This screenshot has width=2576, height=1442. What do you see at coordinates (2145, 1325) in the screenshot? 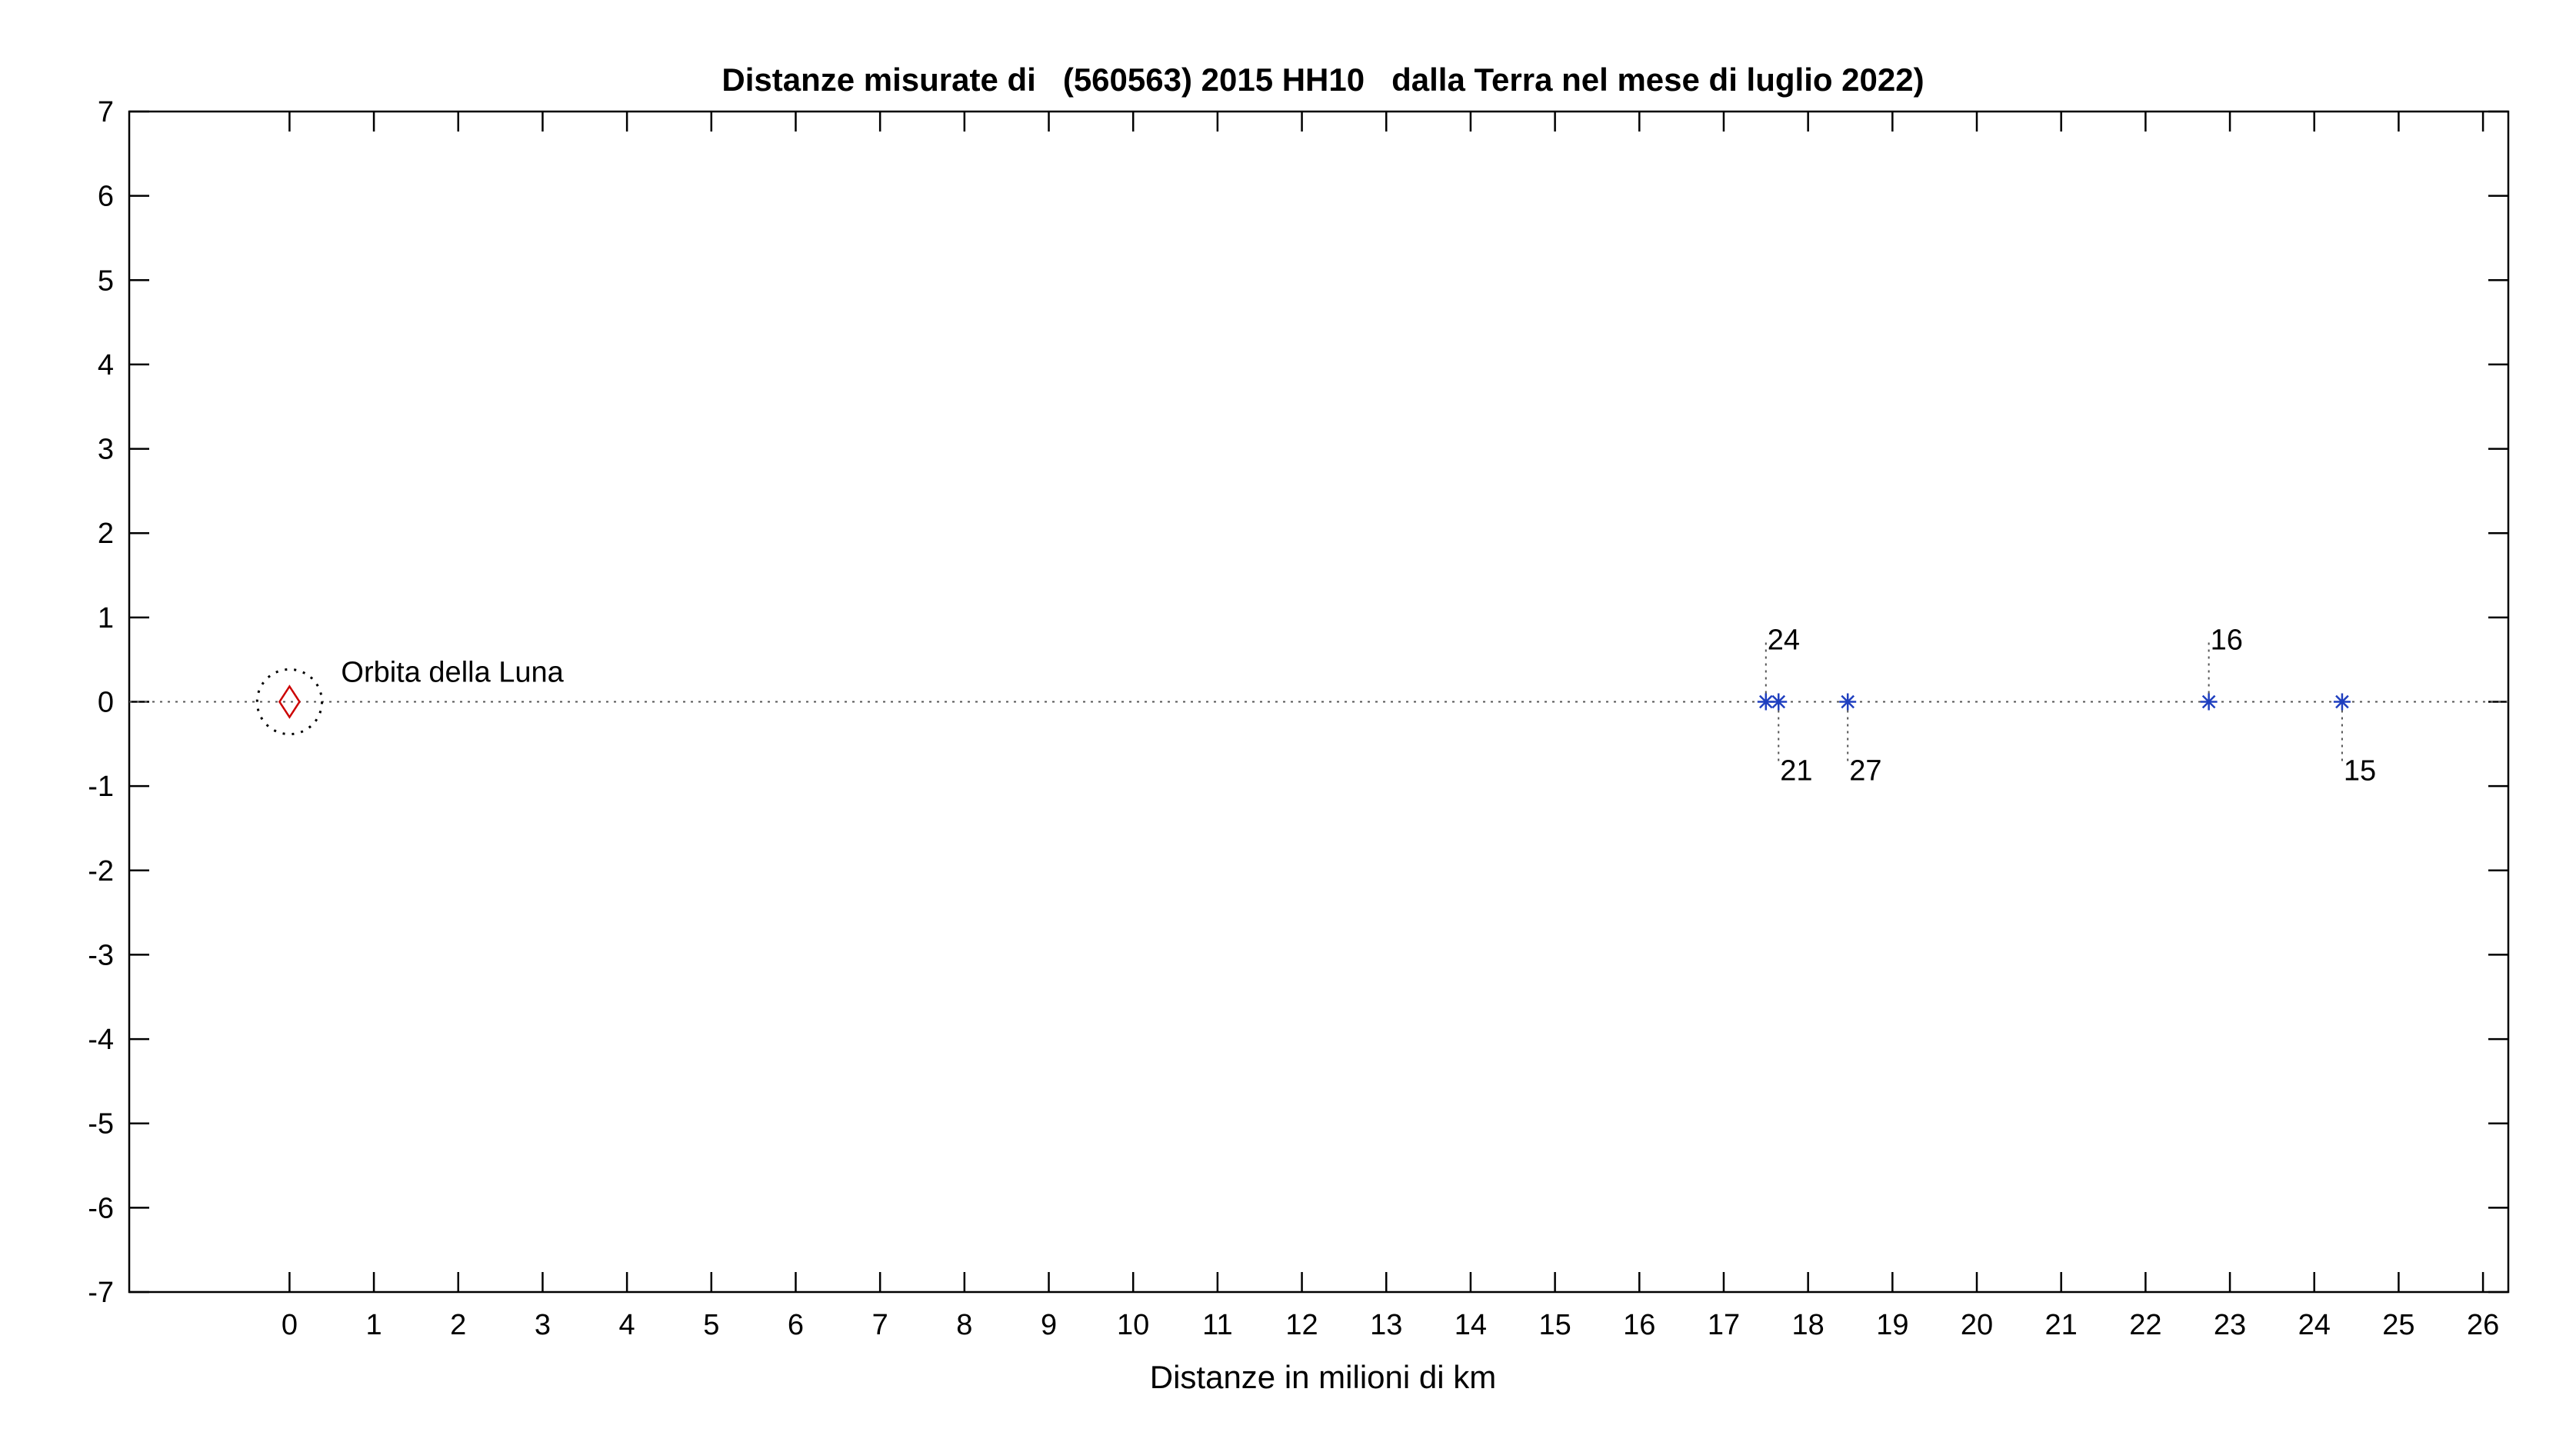
I see `x-tick-label: 22` at bounding box center [2145, 1325].